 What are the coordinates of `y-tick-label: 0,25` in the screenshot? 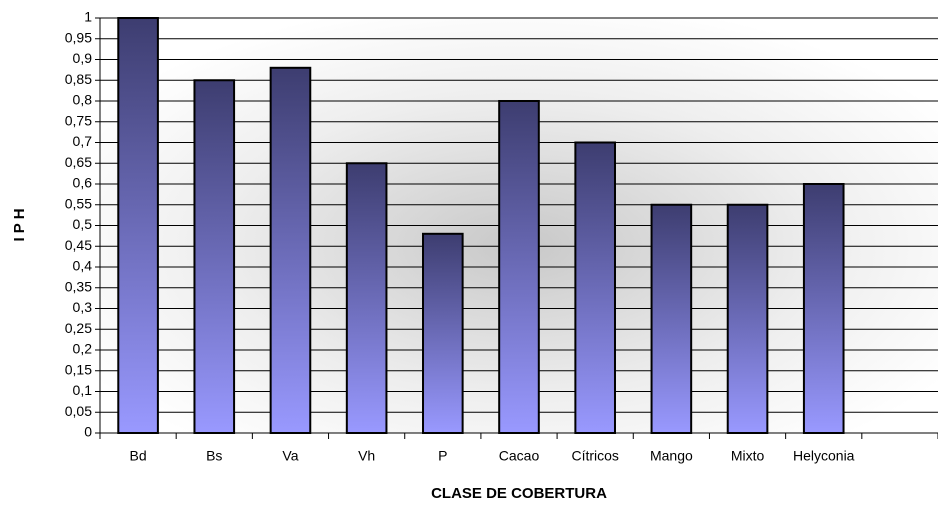 It's located at (78, 328).